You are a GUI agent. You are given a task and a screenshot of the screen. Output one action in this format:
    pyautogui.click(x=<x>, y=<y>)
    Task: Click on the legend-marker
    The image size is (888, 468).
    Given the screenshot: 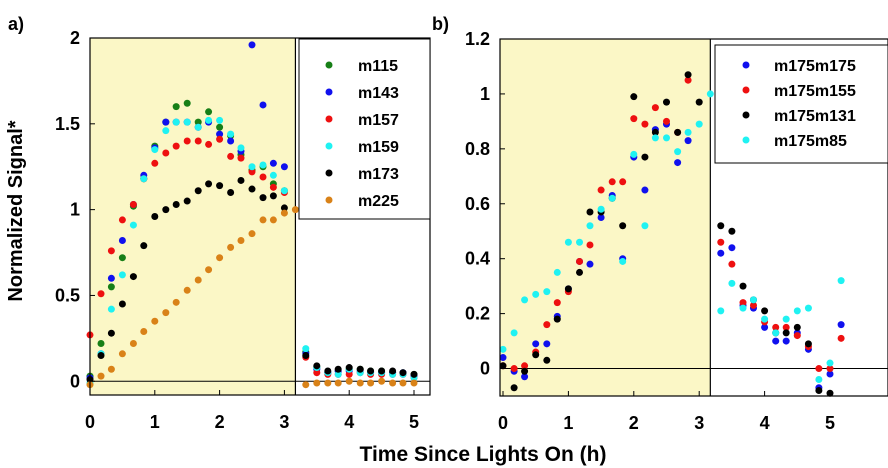 What is the action you would take?
    pyautogui.click(x=329, y=92)
    